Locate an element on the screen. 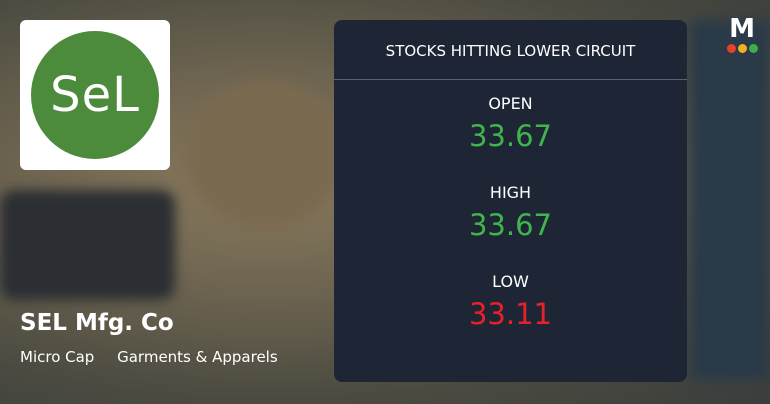 Image resolution: width=770 pixels, height=404 pixels. card-title: STOCKS HITTING LOWER CIRCUIT is located at coordinates (510, 50).